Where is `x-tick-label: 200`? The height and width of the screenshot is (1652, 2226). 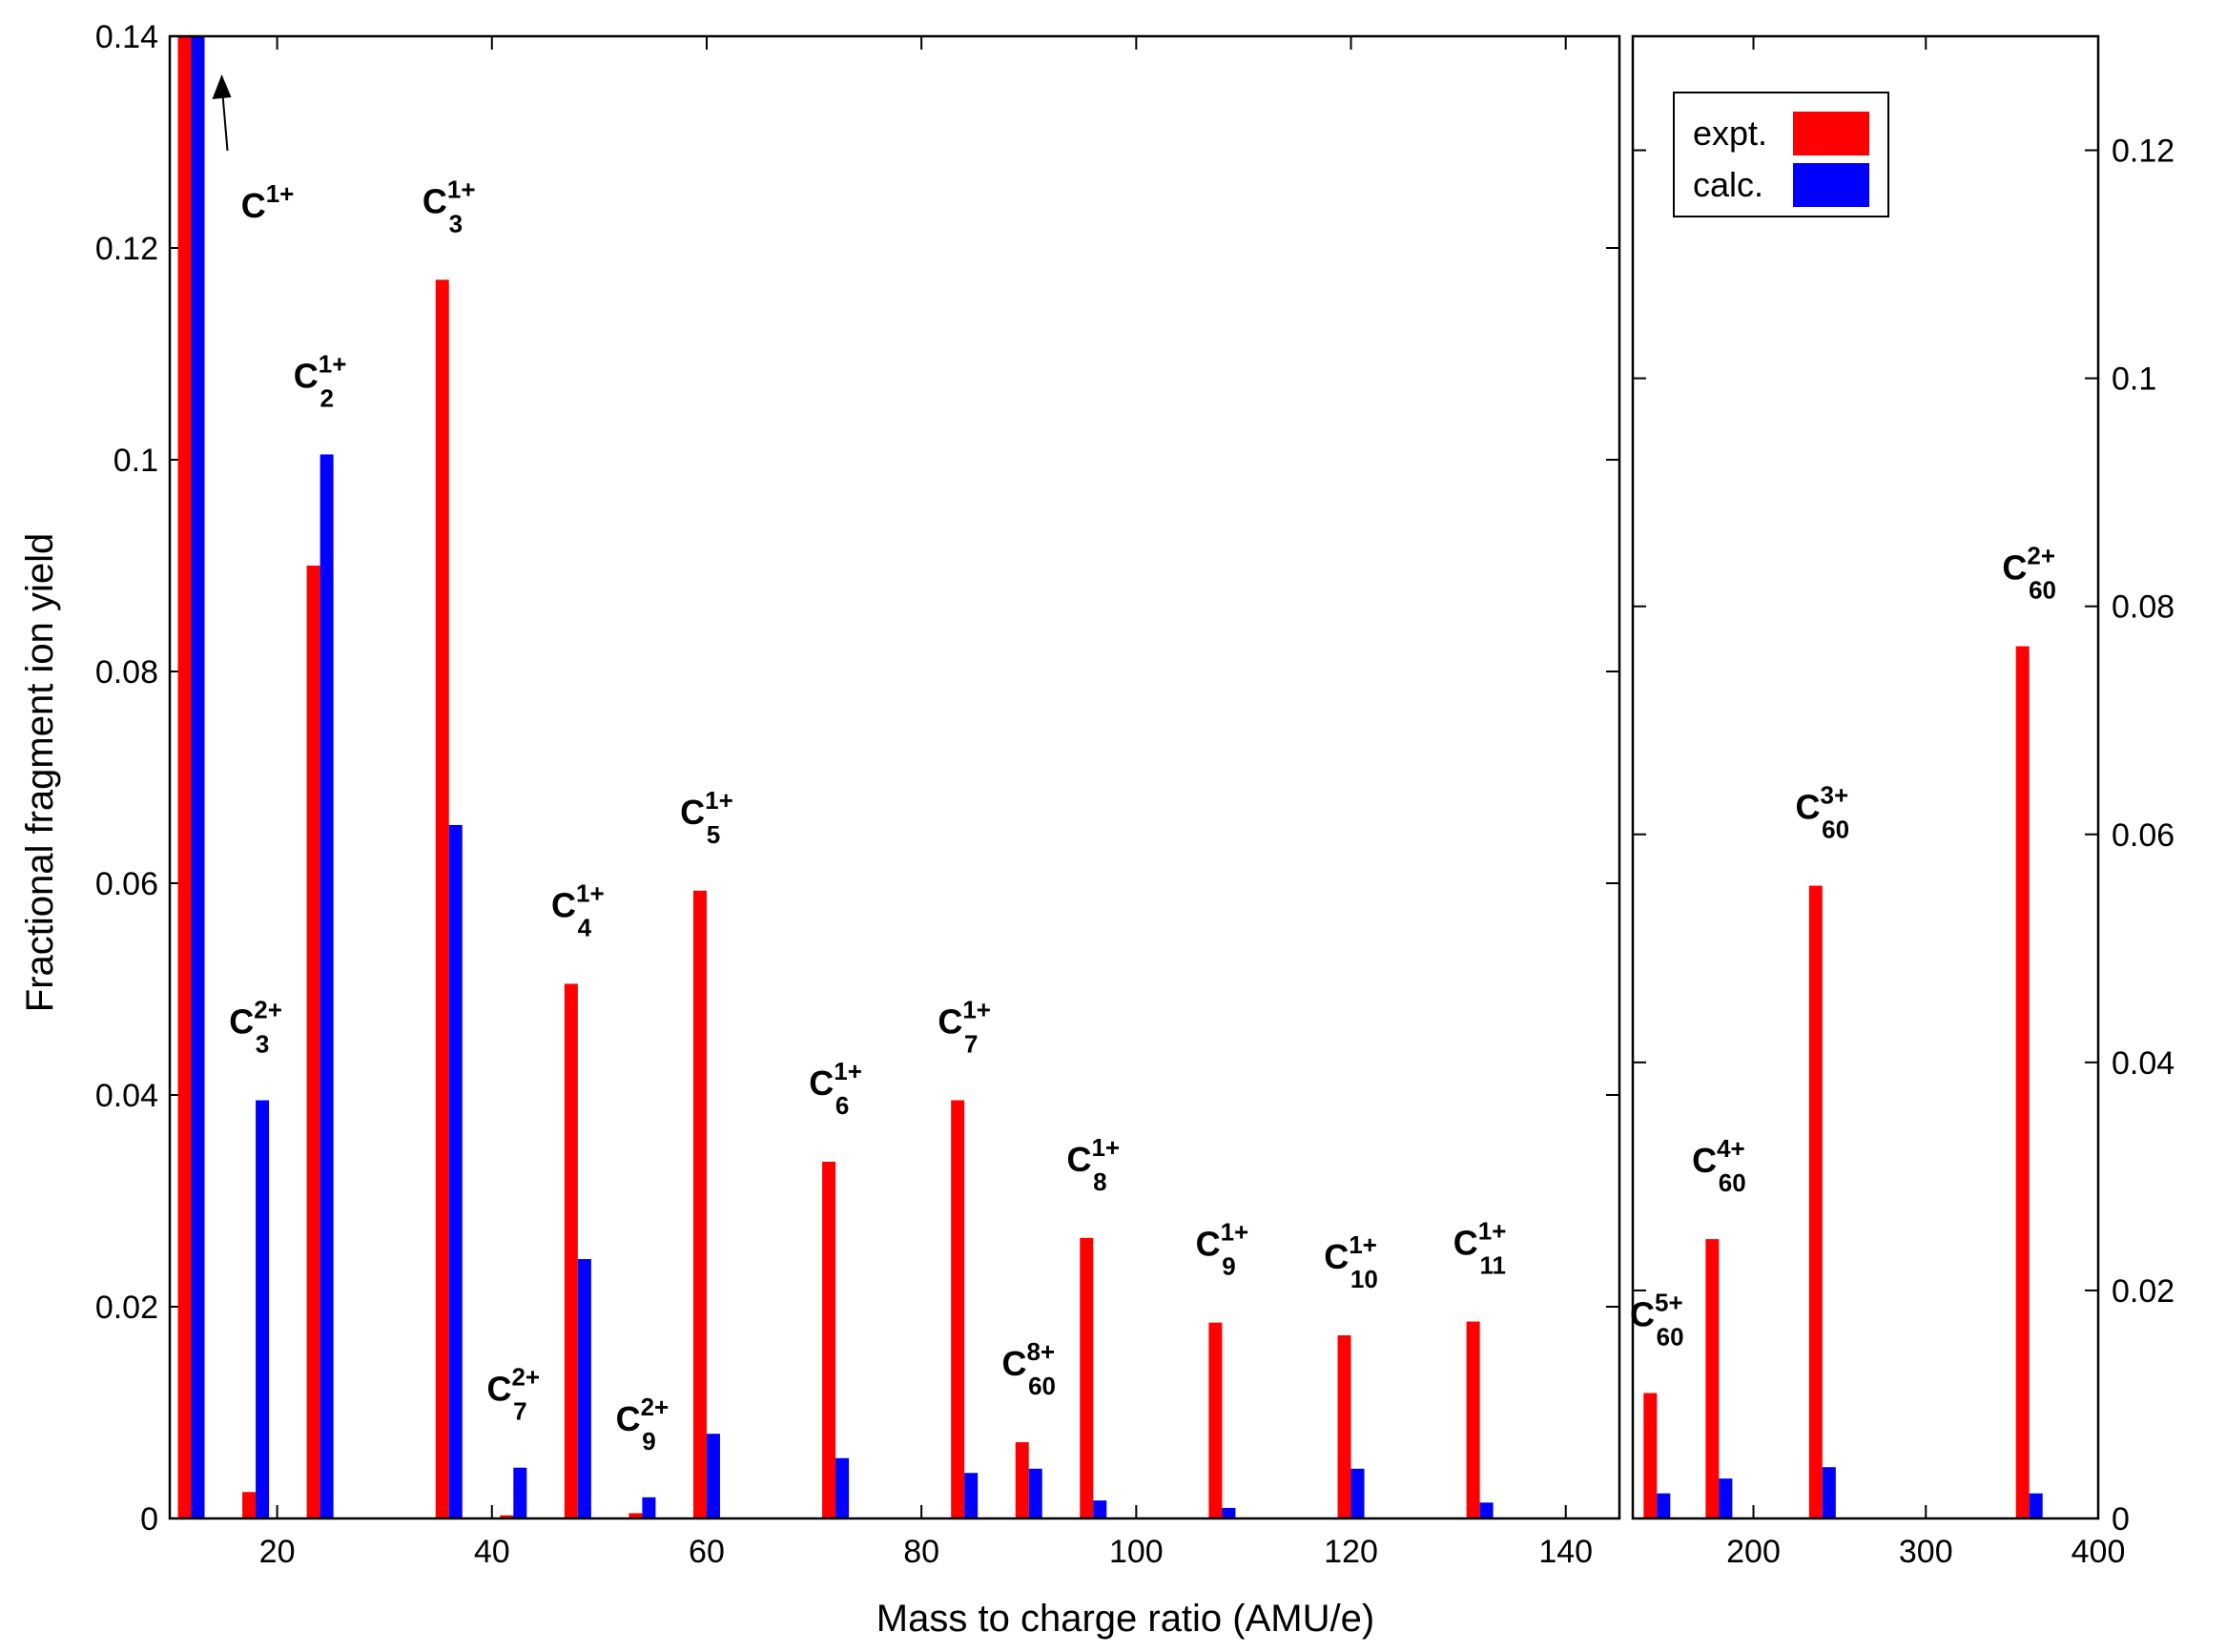 x-tick-label: 200 is located at coordinates (1753, 1552).